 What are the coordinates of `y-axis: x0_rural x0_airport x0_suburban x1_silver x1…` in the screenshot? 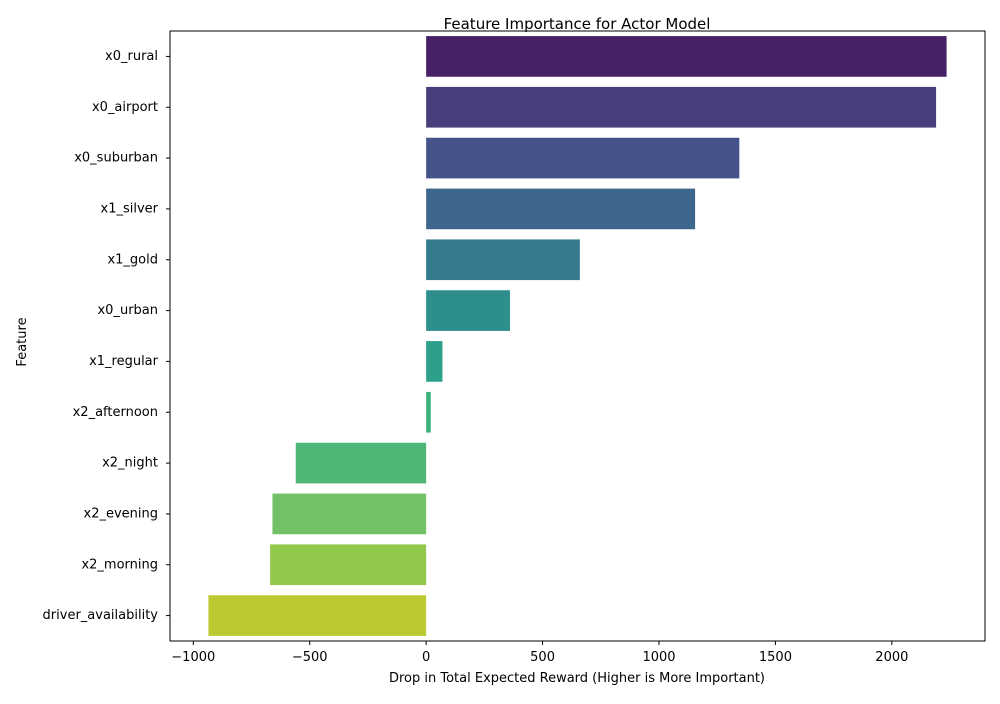 It's located at (106, 336).